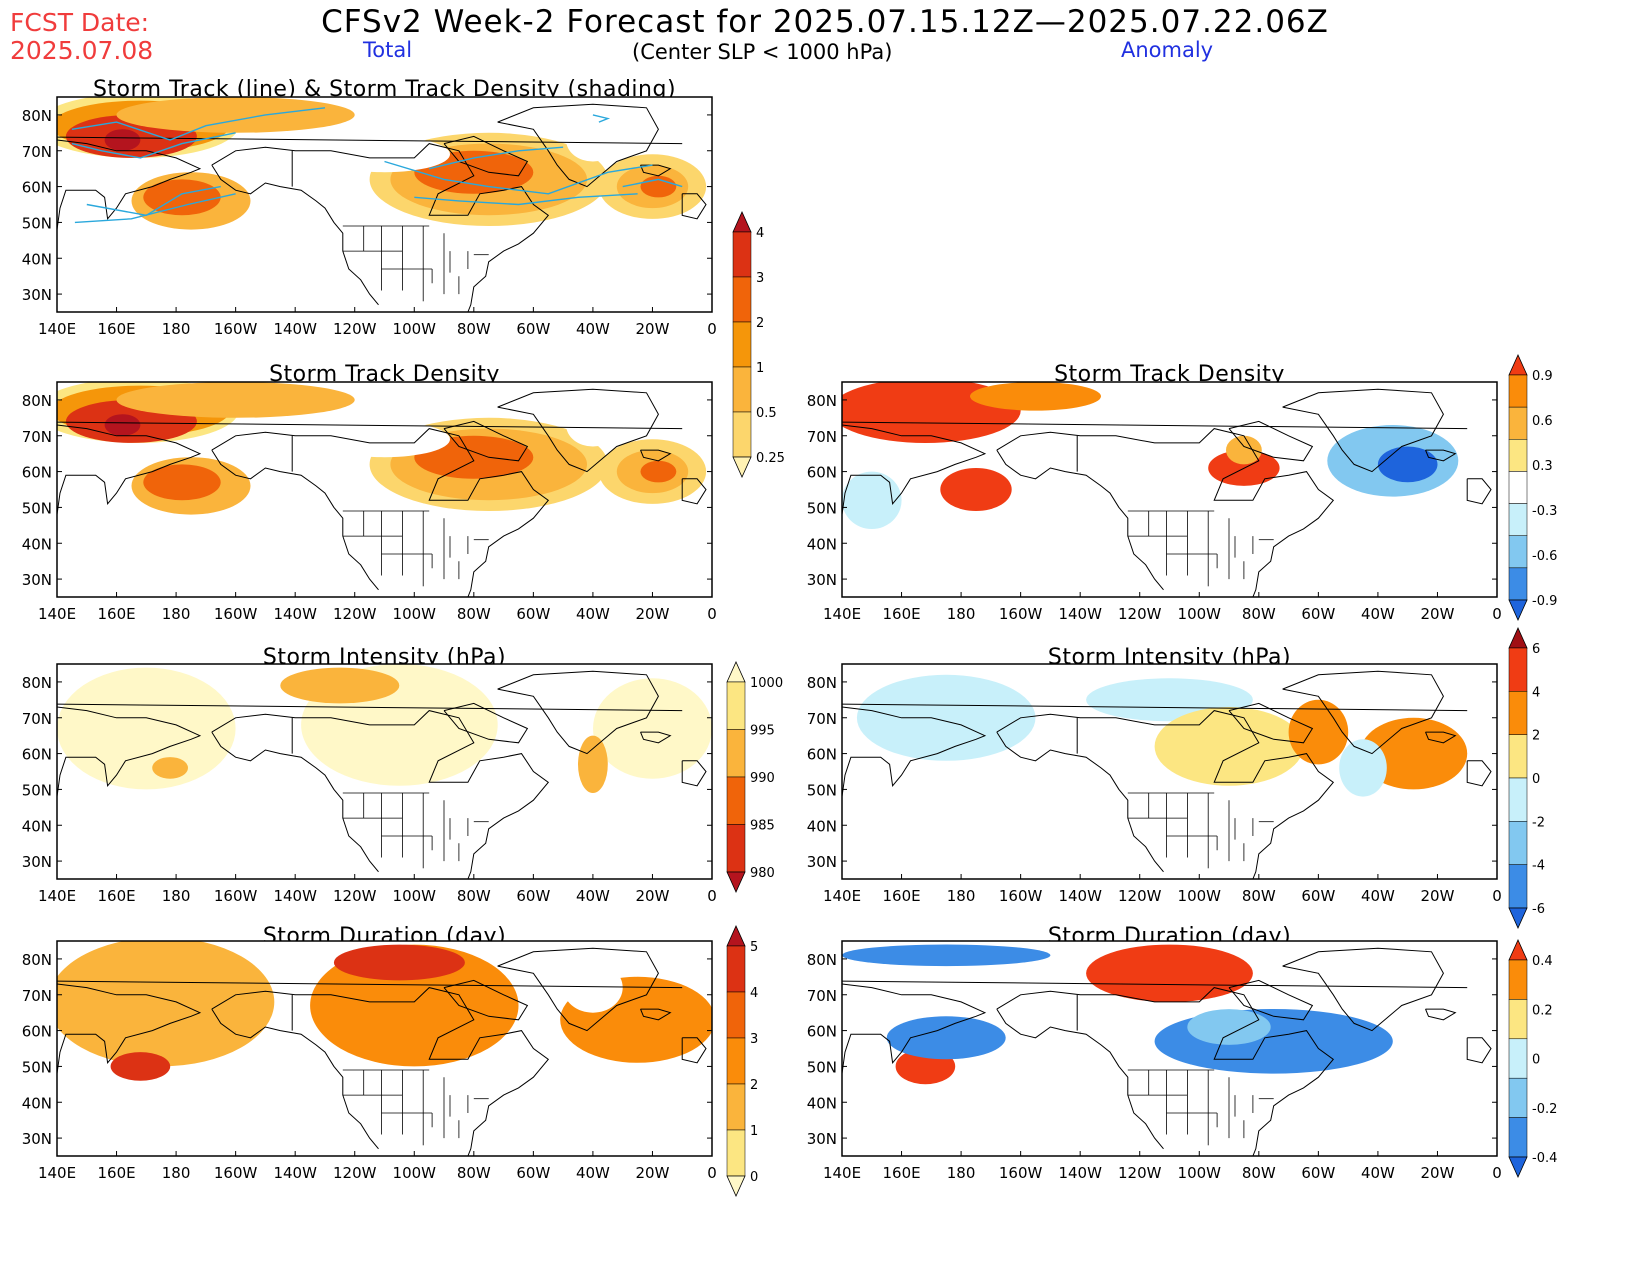  Describe the element at coordinates (1542, 376) in the screenshot. I see `colorbar-label: 0.9` at that location.